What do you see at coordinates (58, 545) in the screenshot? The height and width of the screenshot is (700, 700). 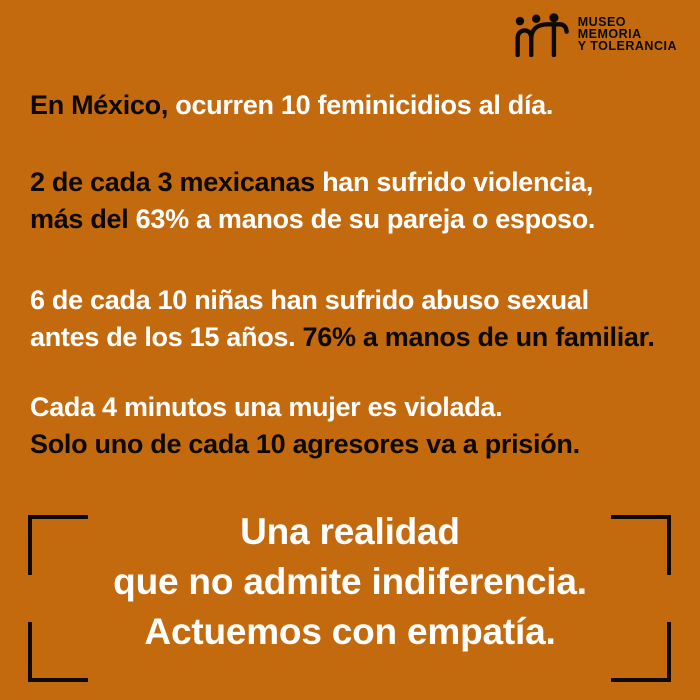 I see `frame-corner-top-left` at bounding box center [58, 545].